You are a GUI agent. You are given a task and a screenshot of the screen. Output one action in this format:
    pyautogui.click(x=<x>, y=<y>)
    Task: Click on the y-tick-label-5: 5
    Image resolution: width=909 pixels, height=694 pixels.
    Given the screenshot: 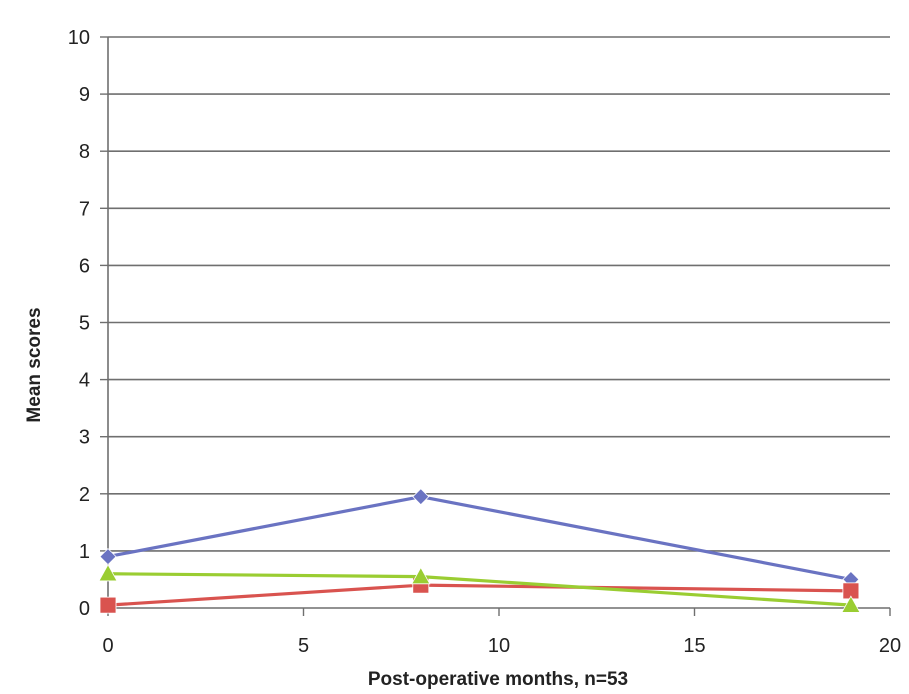 What is the action you would take?
    pyautogui.click(x=84, y=324)
    